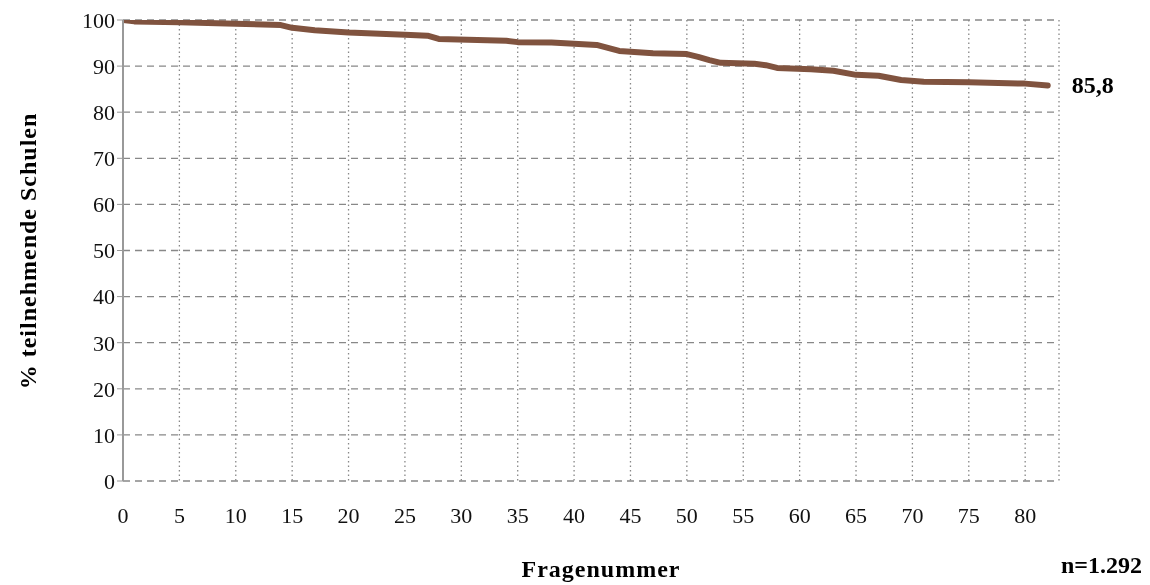 Image resolution: width=1150 pixels, height=585 pixels. Describe the element at coordinates (743, 515) in the screenshot. I see `x-tick-label: 55` at that location.